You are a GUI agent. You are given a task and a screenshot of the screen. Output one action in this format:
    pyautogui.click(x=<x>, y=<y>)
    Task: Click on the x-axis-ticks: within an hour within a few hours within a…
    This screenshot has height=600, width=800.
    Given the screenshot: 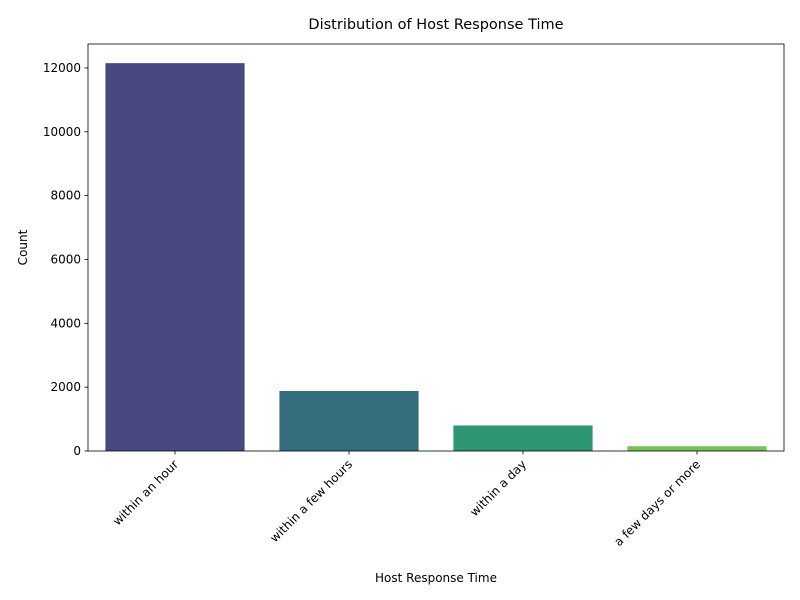 What is the action you would take?
    pyautogui.click(x=406, y=500)
    